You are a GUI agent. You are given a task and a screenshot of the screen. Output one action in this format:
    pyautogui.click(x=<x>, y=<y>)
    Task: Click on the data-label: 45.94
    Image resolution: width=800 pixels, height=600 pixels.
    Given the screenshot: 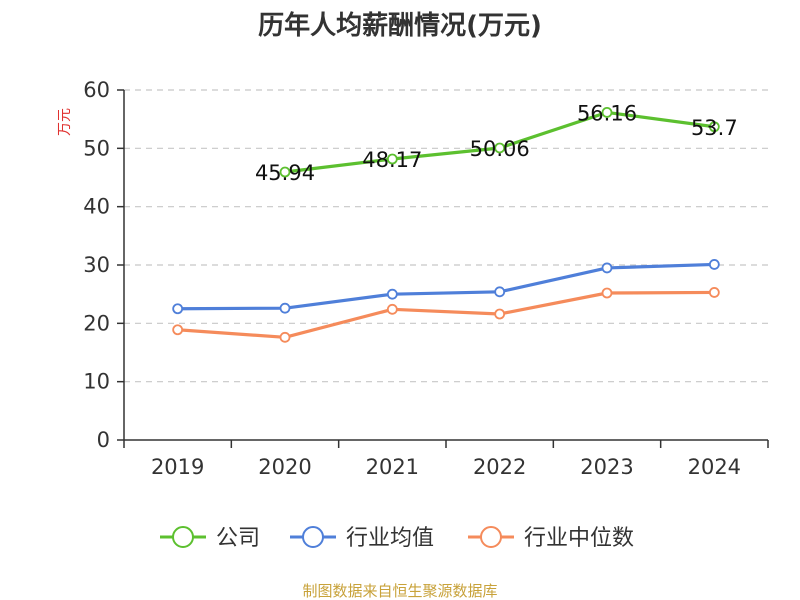 What is the action you would take?
    pyautogui.click(x=285, y=173)
    